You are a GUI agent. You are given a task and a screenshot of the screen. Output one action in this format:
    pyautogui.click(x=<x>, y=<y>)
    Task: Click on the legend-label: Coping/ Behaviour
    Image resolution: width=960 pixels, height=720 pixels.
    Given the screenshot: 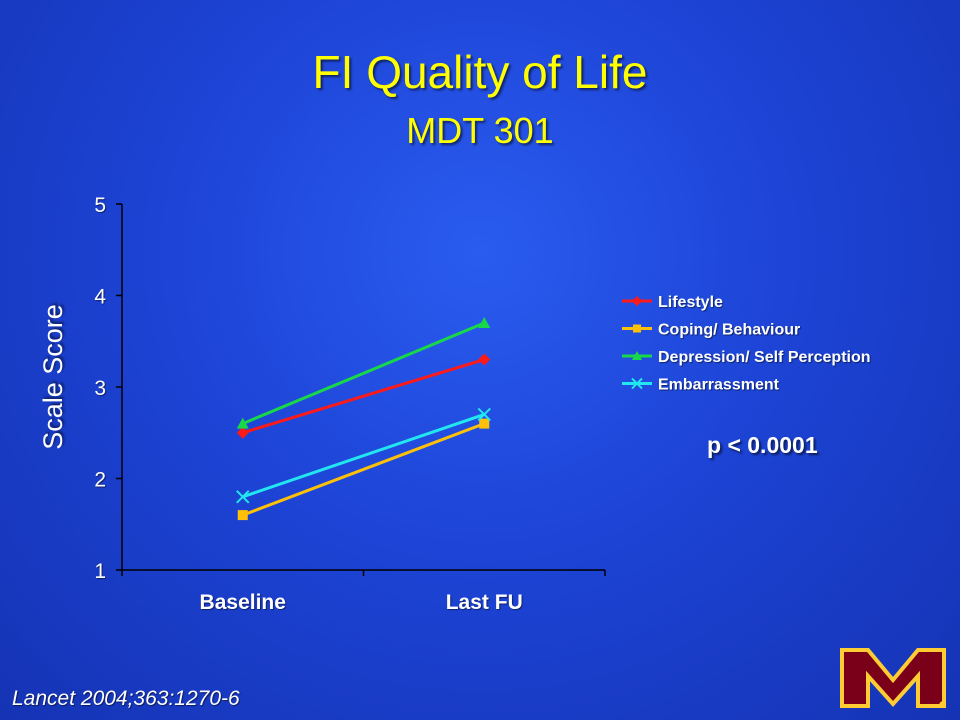 What is the action you would take?
    pyautogui.click(x=729, y=330)
    